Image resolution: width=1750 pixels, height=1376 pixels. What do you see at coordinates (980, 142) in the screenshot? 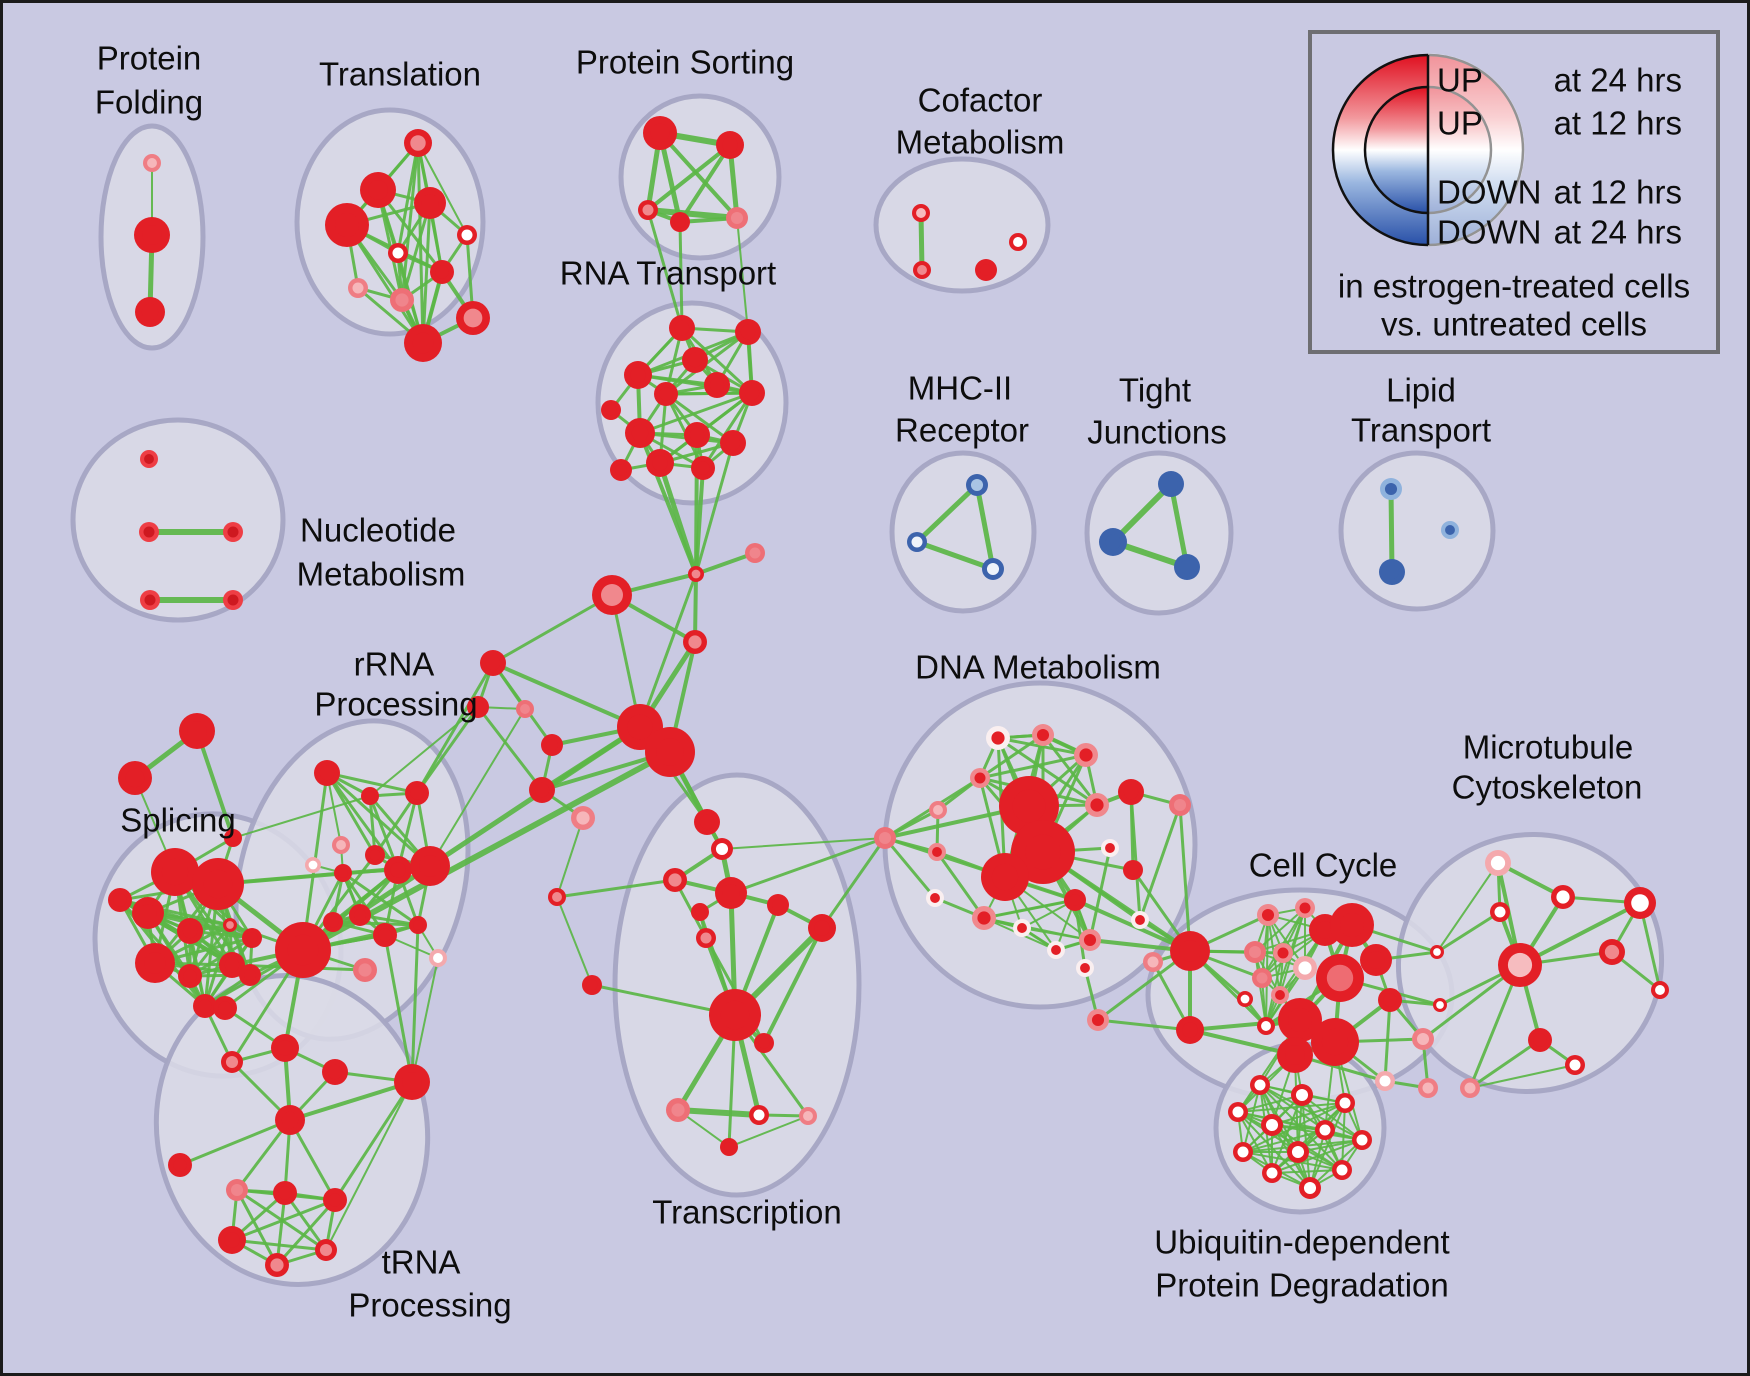
I see `cluster-label-cofactor-metabolism-line2: Metabolism` at bounding box center [980, 142].